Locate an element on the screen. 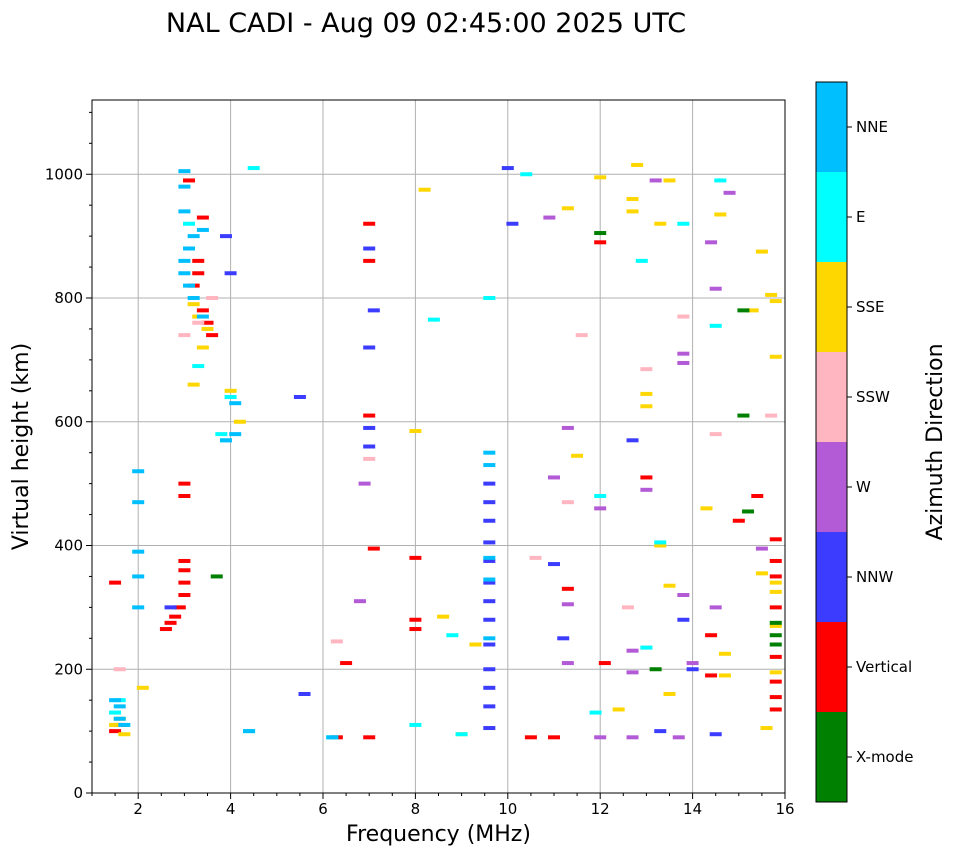 The width and height of the screenshot is (958, 857). y-tick-label: 200 is located at coordinates (68, 669).